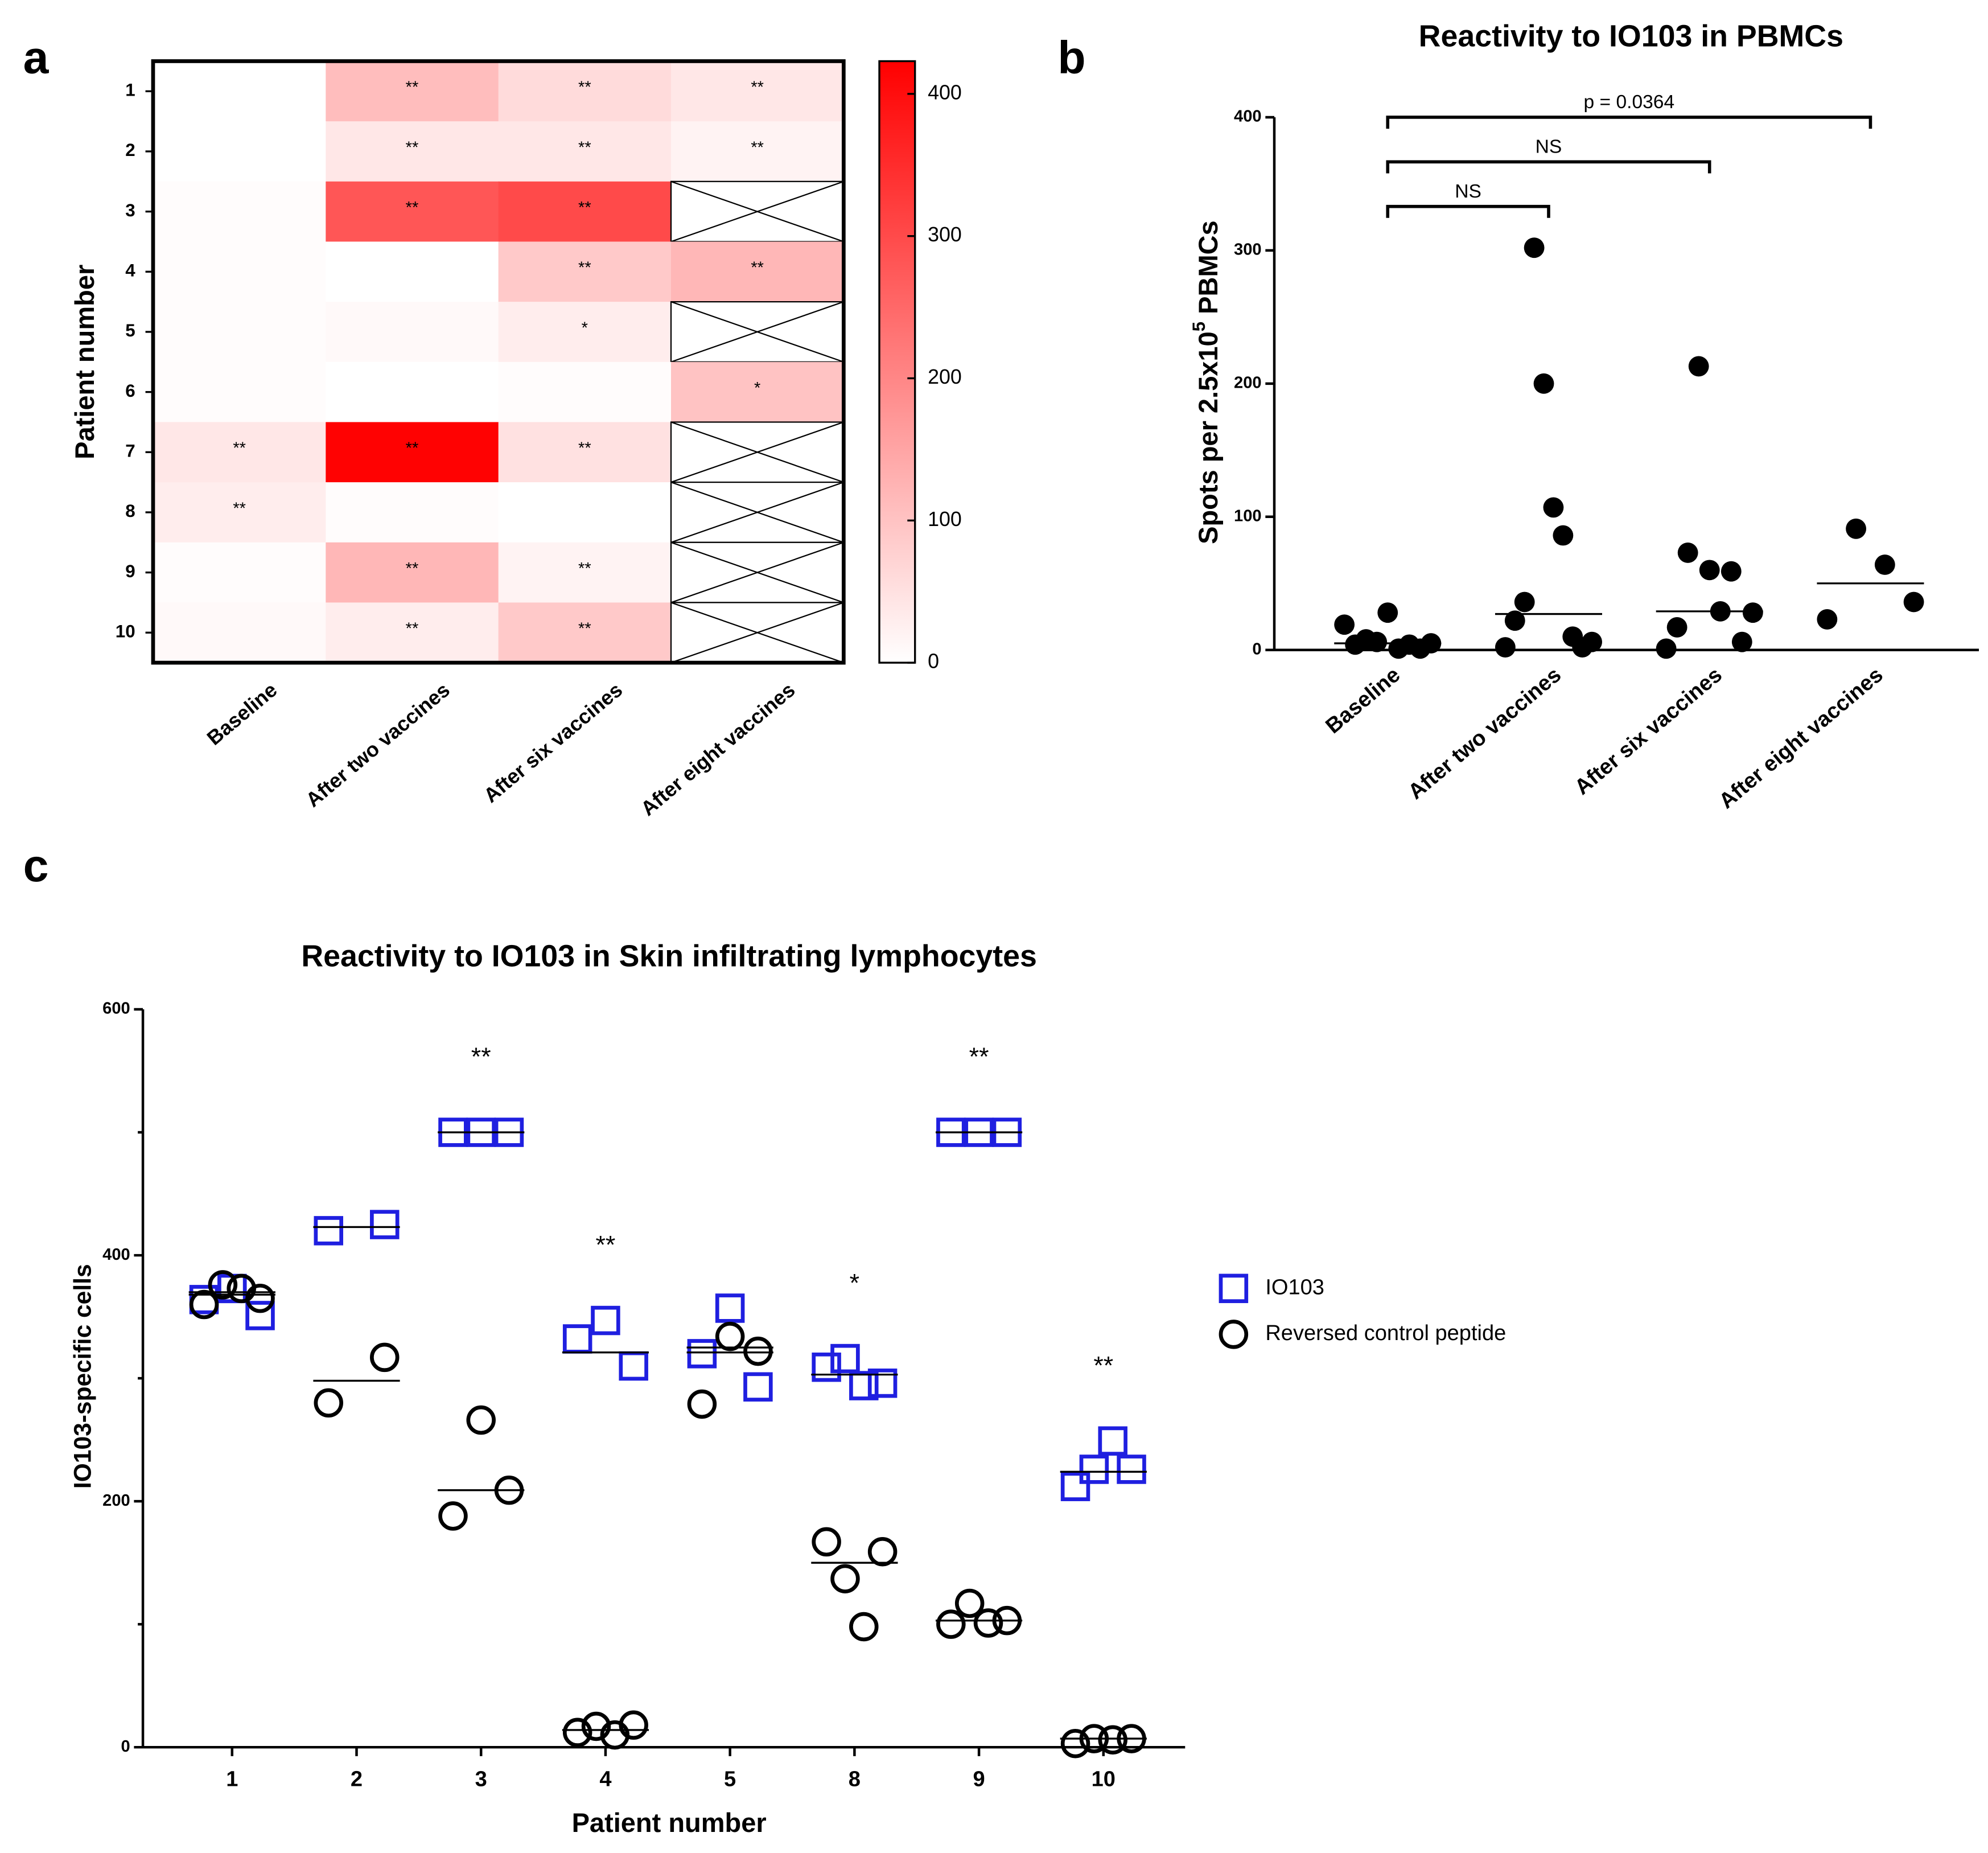 This screenshot has height=1853, width=1988. Describe the element at coordinates (130, 391) in the screenshot. I see `y-tick-label: 6` at that location.